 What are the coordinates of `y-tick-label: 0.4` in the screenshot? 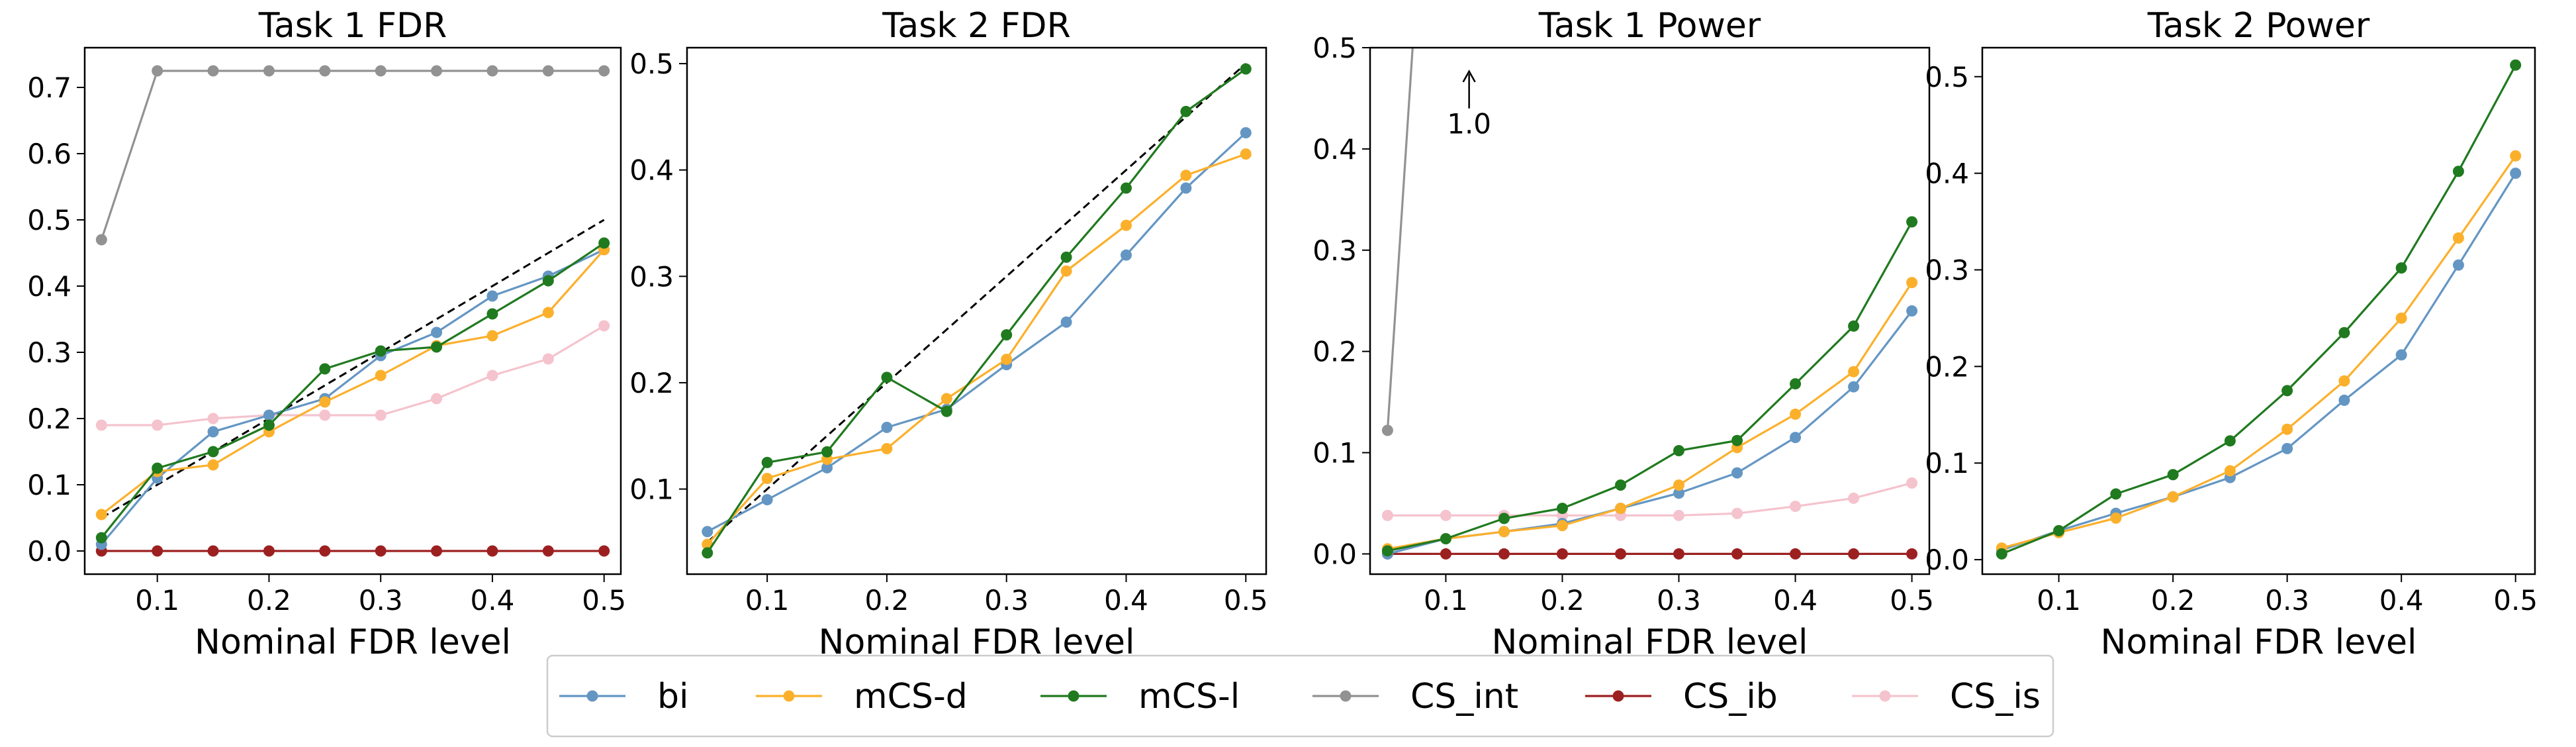 It's located at (1947, 174).